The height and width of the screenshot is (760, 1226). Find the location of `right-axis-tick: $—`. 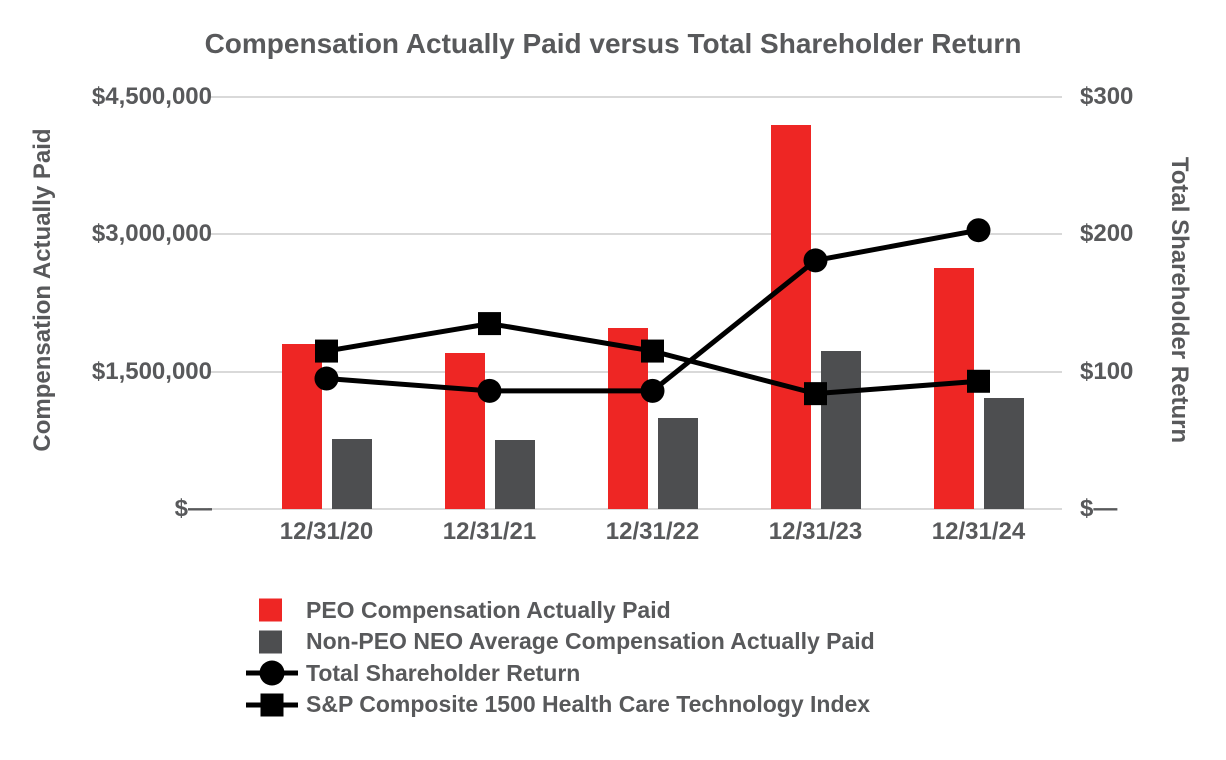

right-axis-tick: $— is located at coordinates (1099, 508).